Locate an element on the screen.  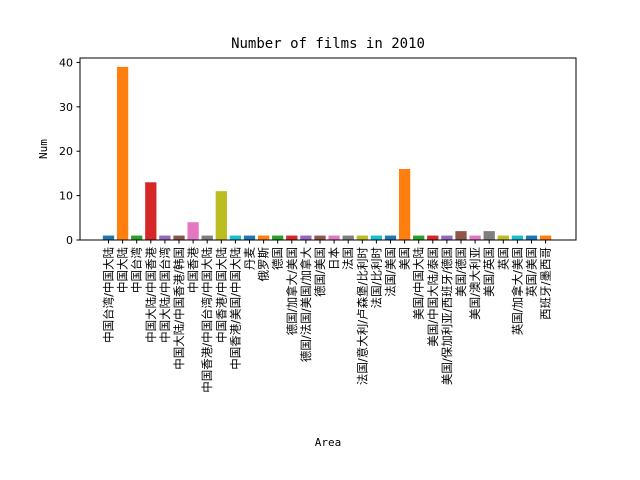
x-tick-label: 美国/中国大陆 is located at coordinates (419, 283).